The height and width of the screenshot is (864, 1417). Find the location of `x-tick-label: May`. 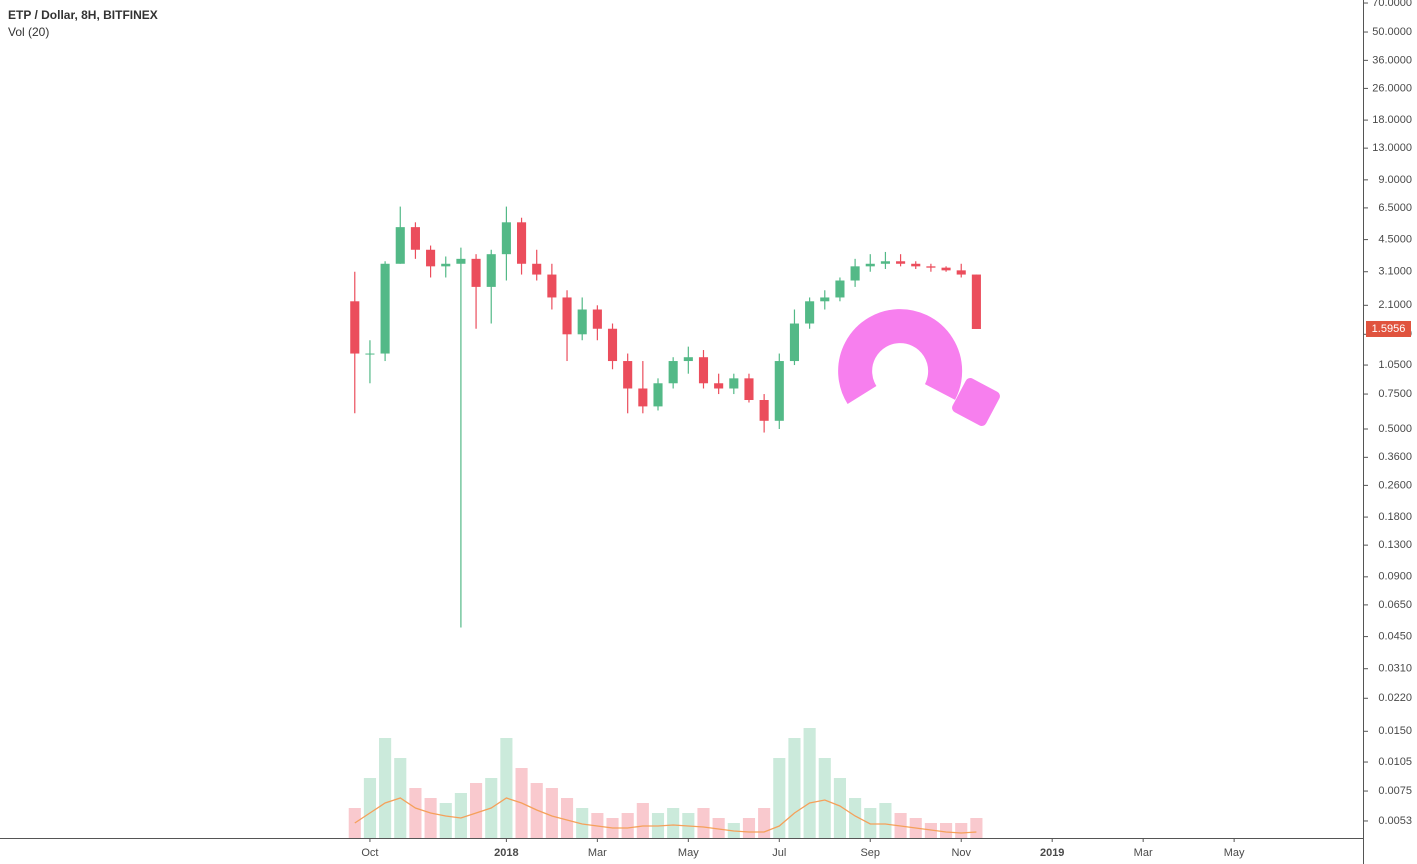

x-tick-label: May is located at coordinates (688, 853).